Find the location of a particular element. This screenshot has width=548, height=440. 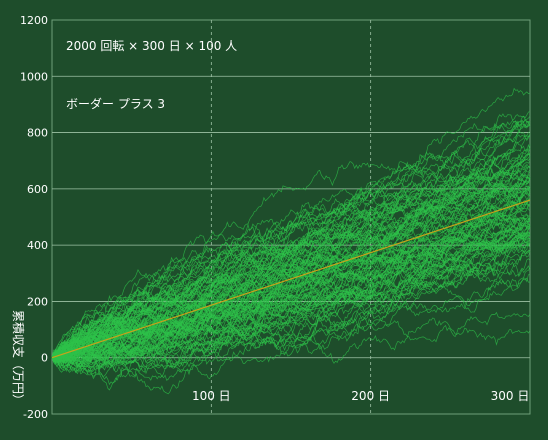

y-tick-labels: -200 0 200 400 600 800 1000 1200 is located at coordinates (34, 217).